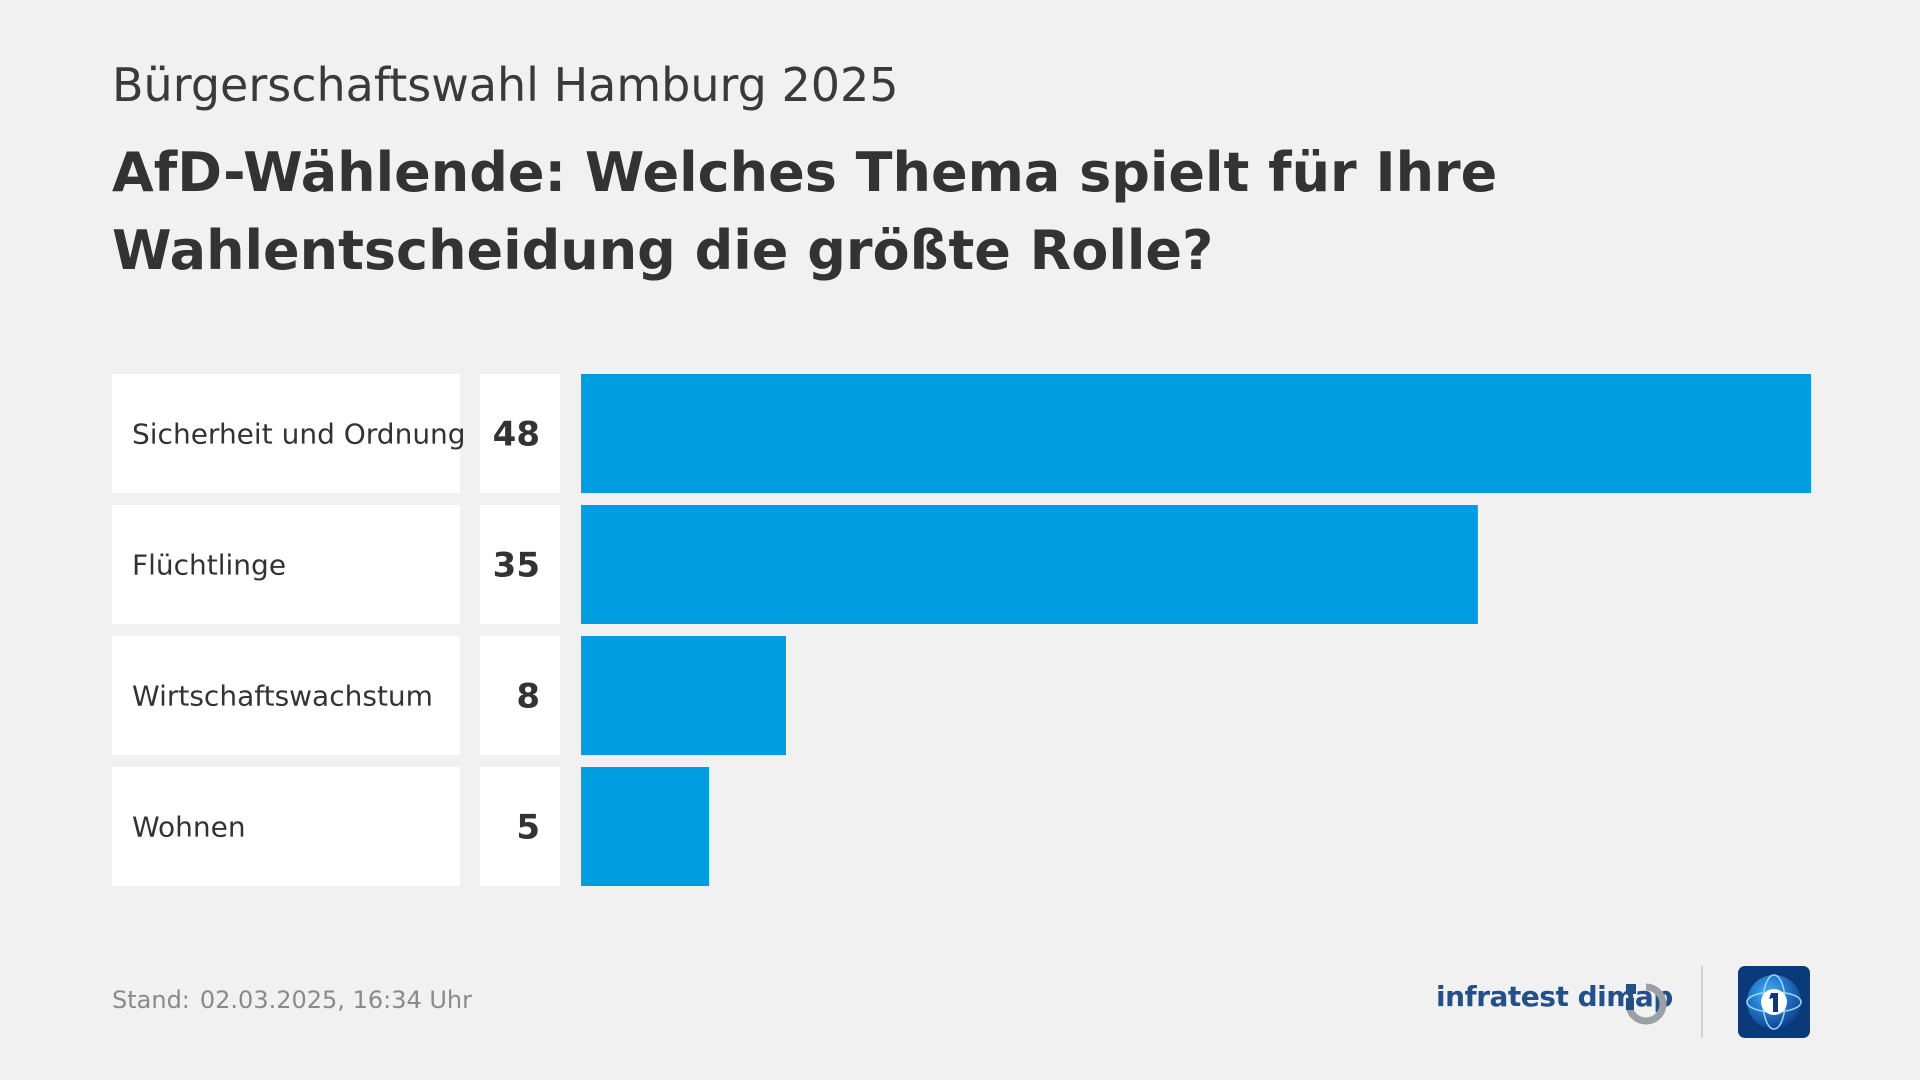 The height and width of the screenshot is (1080, 1920). I want to click on value-label-sicherheit-und-ordnung: 48, so click(516, 435).